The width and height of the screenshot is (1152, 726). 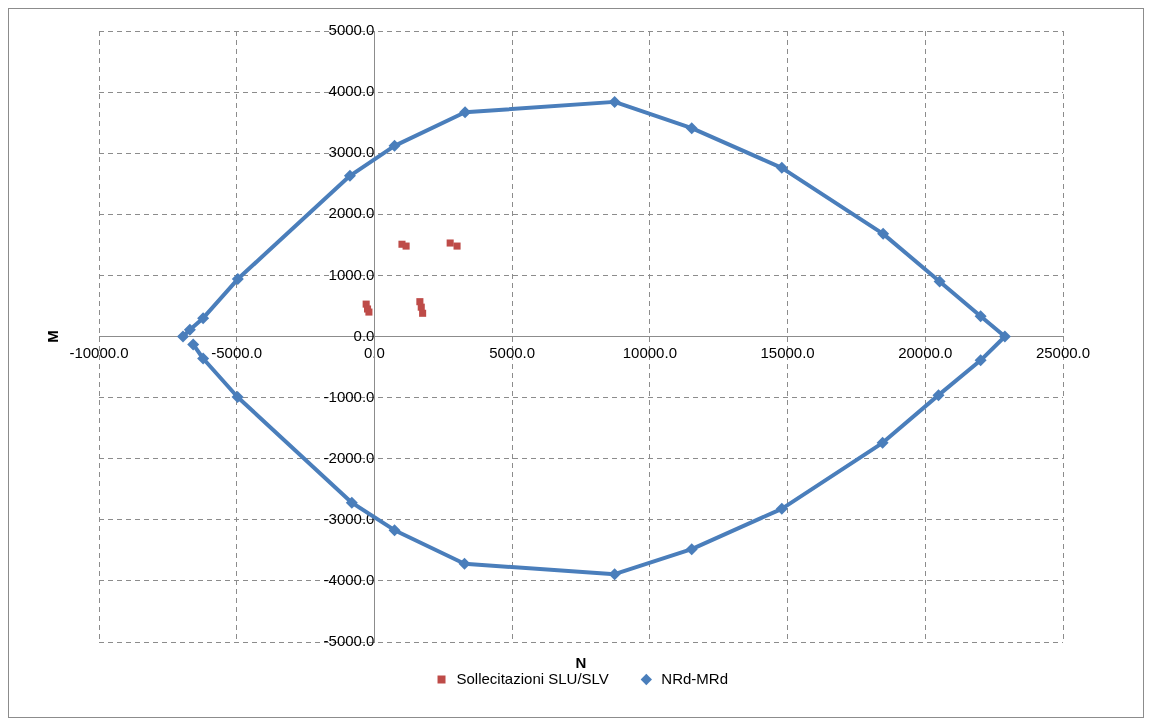 What do you see at coordinates (349, 580) in the screenshot?
I see `y-tick-label: -4000.0` at bounding box center [349, 580].